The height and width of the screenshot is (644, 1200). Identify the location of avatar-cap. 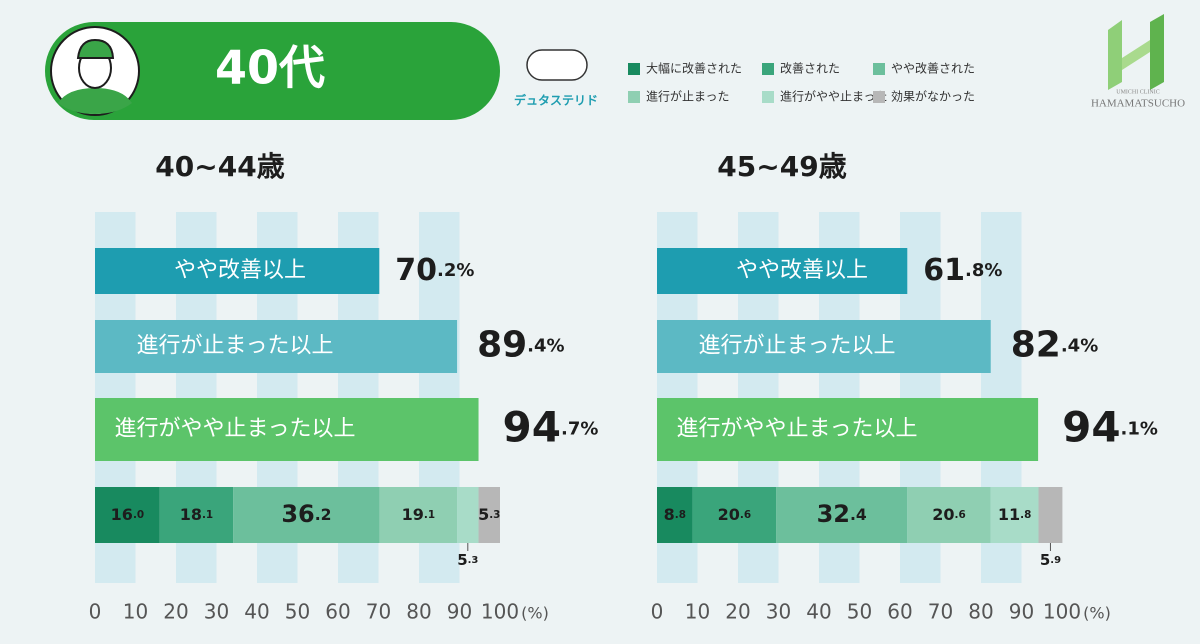
(95, 48).